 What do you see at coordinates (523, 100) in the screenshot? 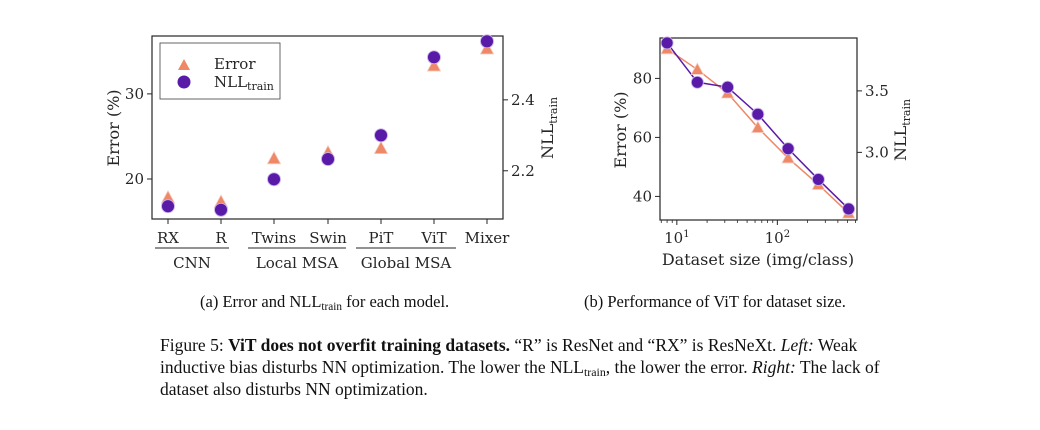
I see `y2-tick-label: 2.4` at bounding box center [523, 100].